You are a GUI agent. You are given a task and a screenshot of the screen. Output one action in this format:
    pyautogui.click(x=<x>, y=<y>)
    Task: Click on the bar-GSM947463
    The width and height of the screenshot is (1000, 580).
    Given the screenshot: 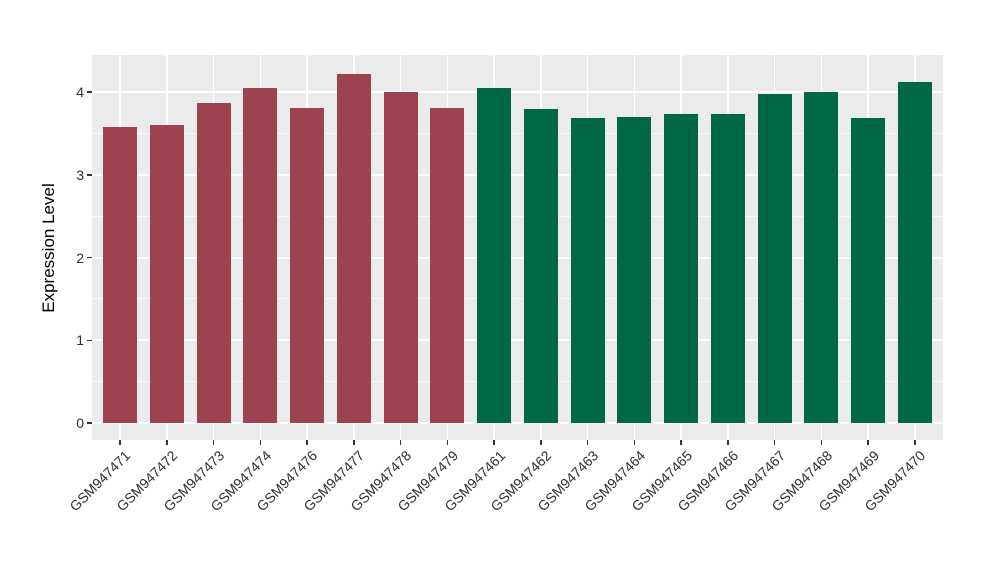 What is the action you would take?
    pyautogui.click(x=587, y=270)
    